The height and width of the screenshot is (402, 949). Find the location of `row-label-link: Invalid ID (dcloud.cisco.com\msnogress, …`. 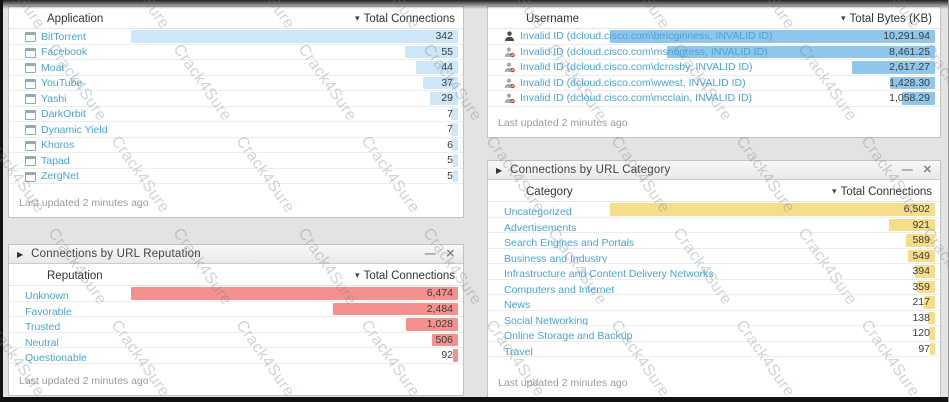

row-label-link: Invalid ID (dcloud.cisco.com\msnogress, … is located at coordinates (628, 52).